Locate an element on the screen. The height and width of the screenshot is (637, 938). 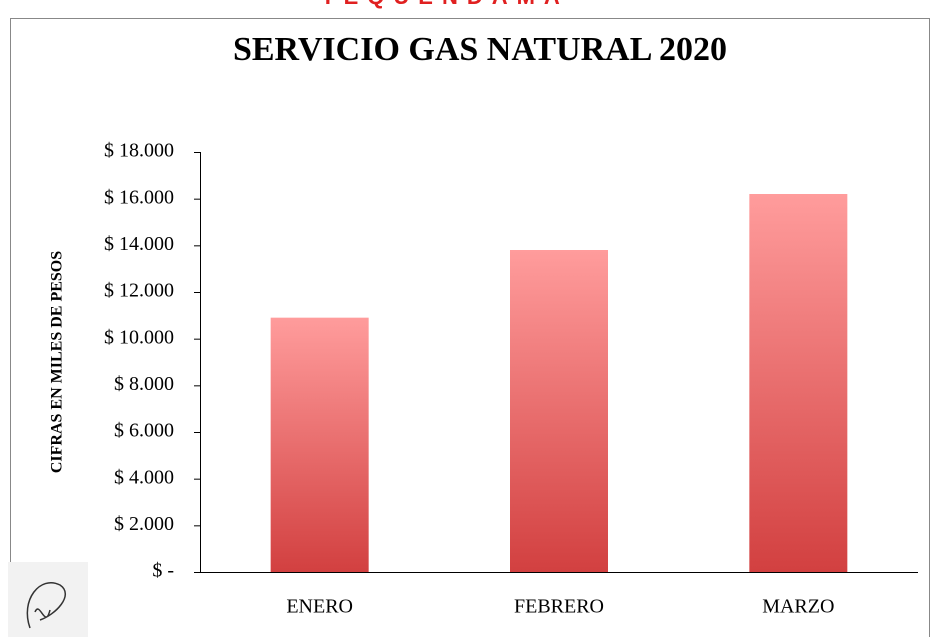
header-text: TEQUENDAMA is located at coordinates (445, 4).